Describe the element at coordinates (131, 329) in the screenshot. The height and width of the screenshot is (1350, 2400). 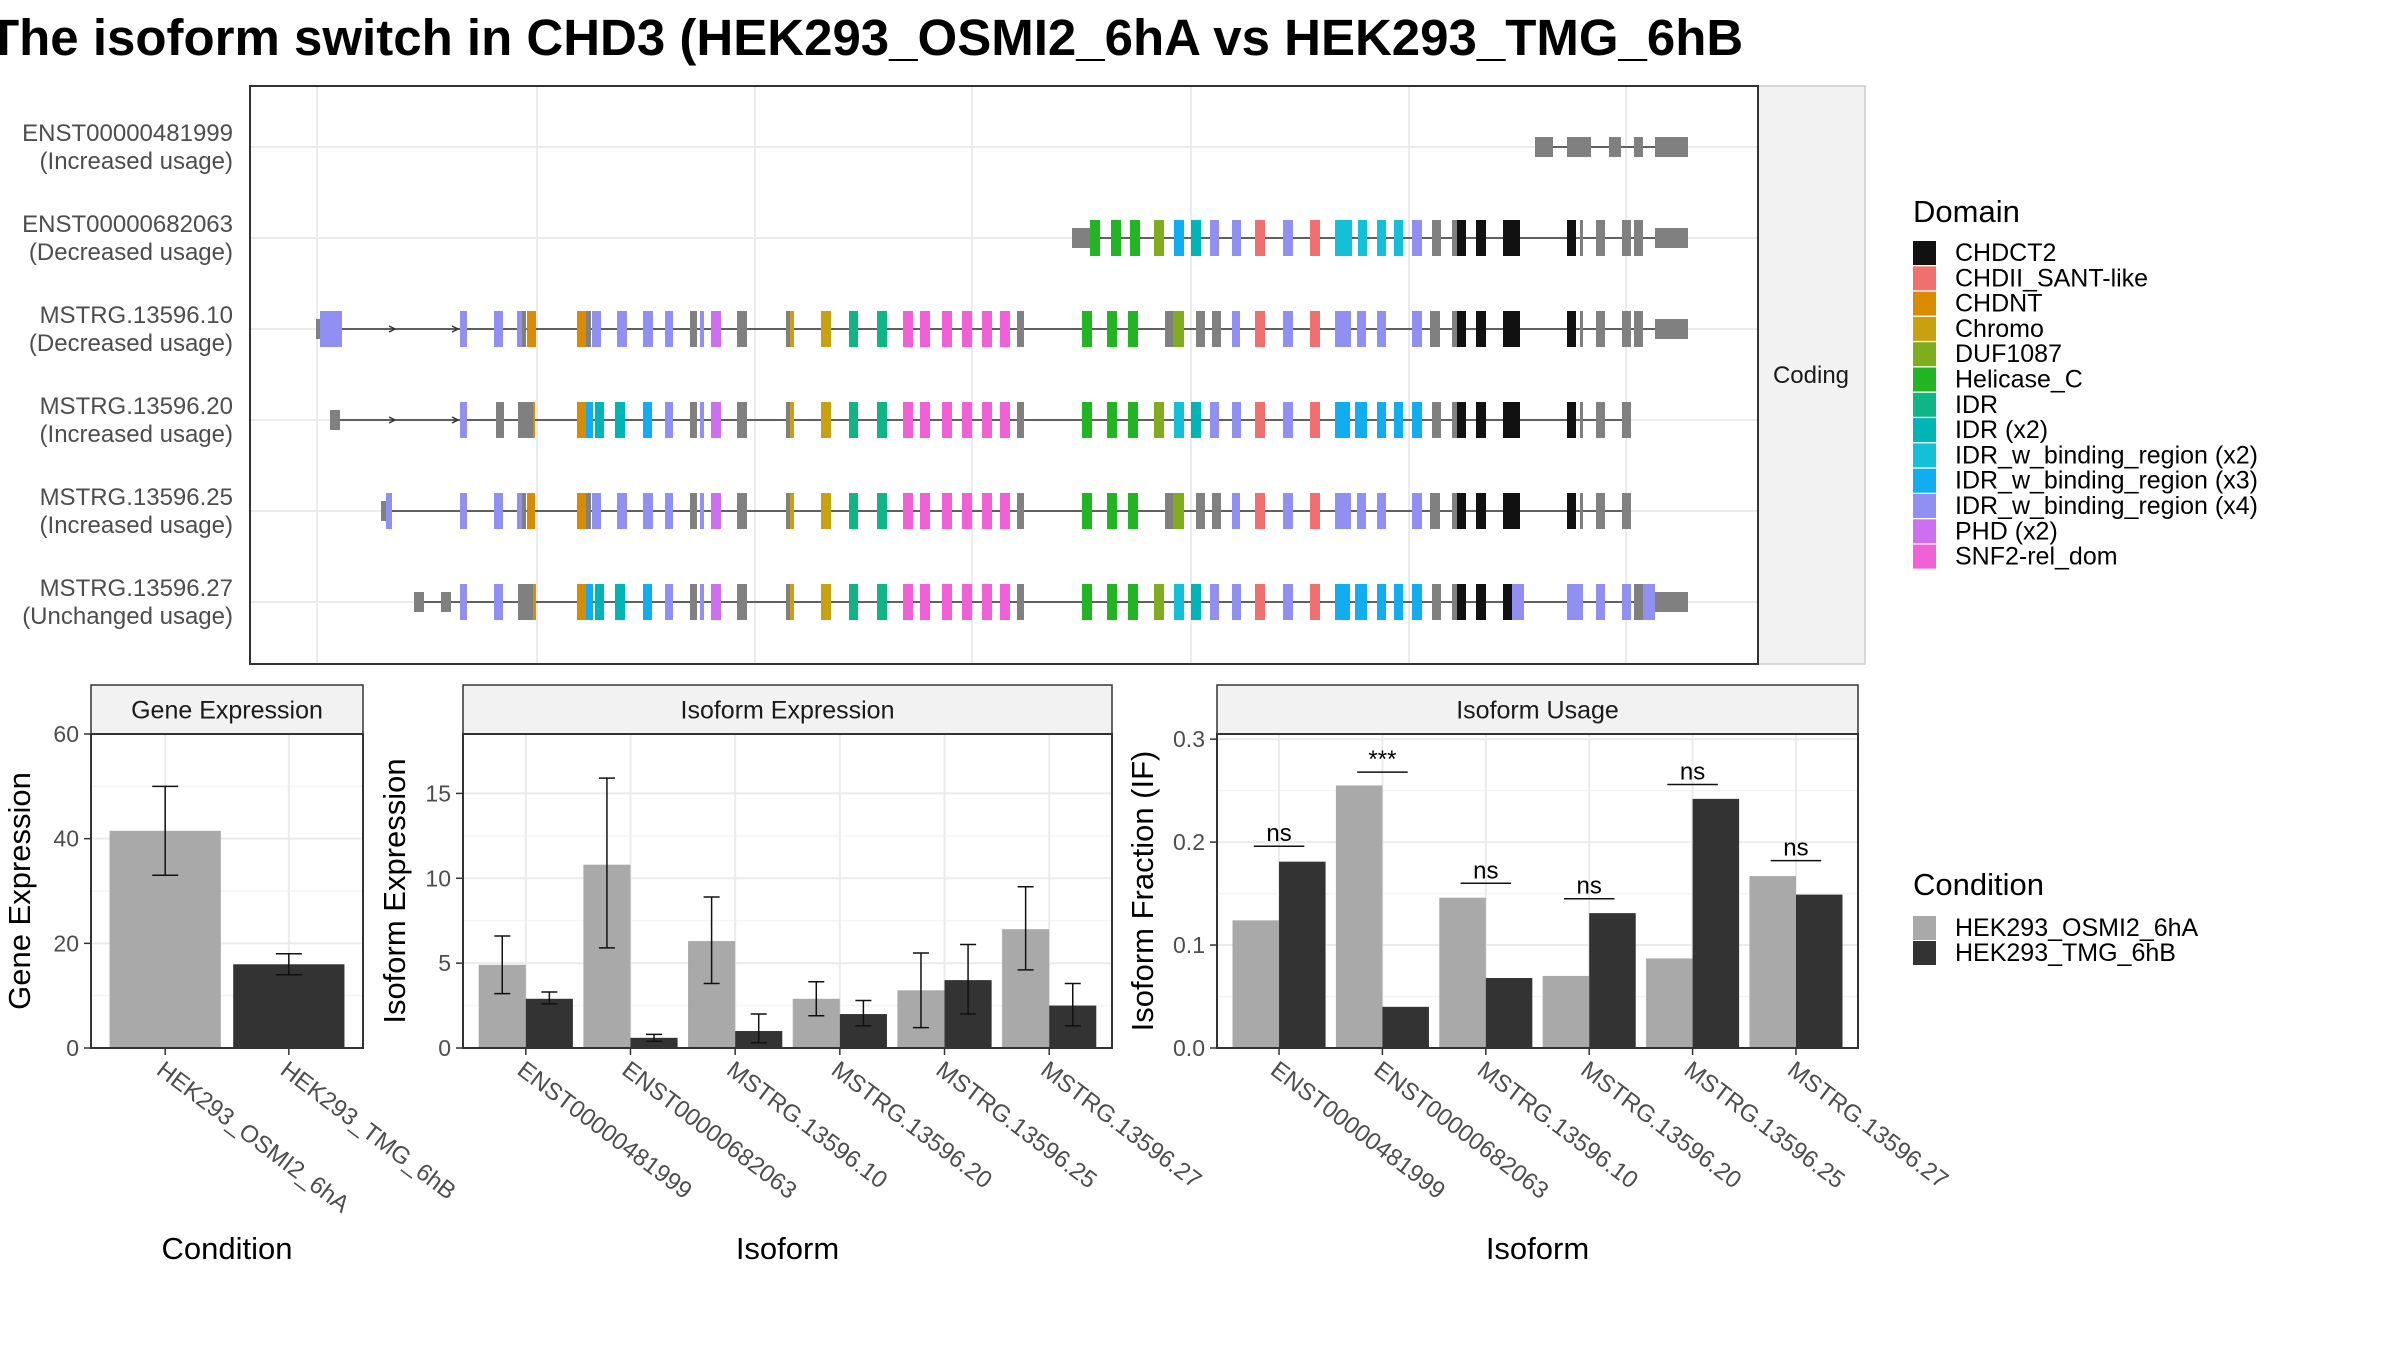
I see `isoform-row-label: MSTRG.13596.10 (Decreased usage)` at that location.